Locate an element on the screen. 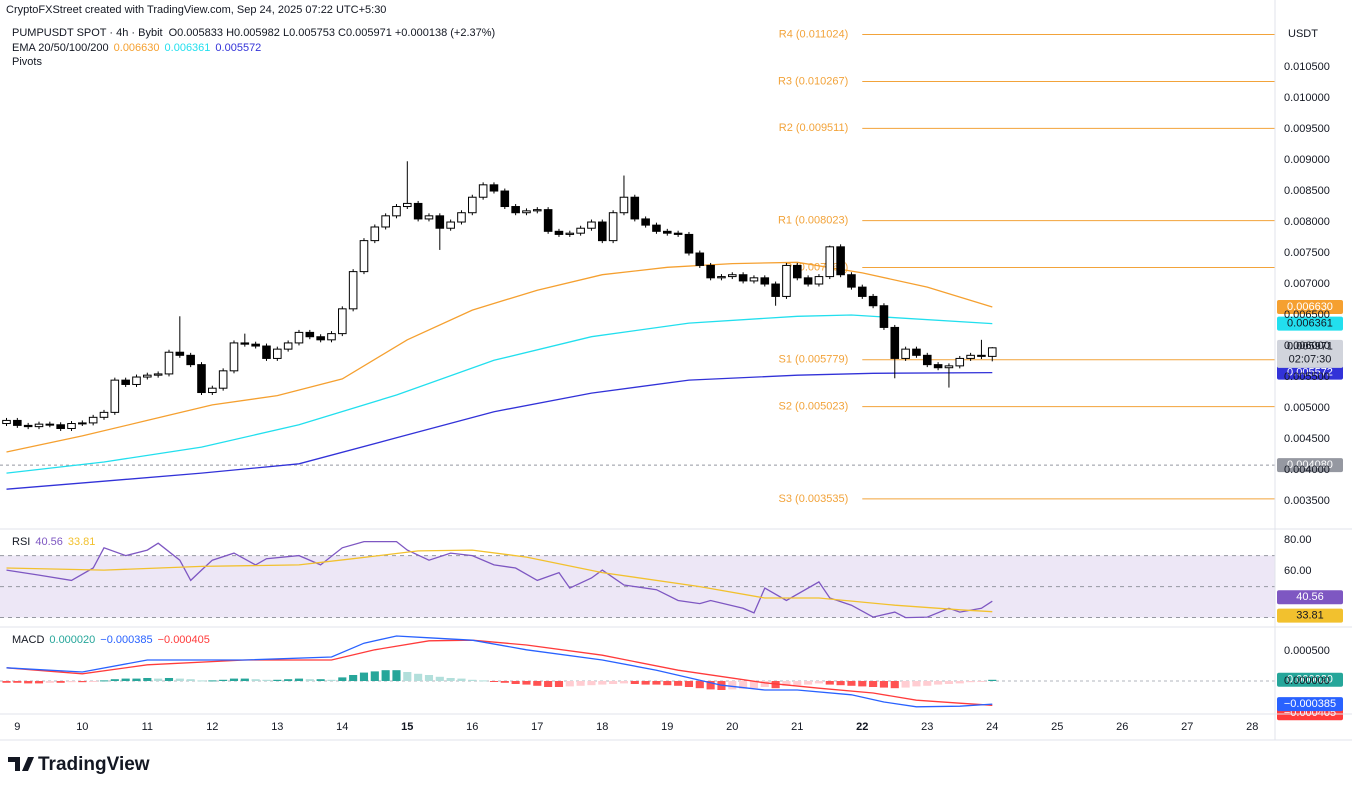 The height and width of the screenshot is (785, 1352). axis-badge-label: 0.006630 is located at coordinates (1310, 307).